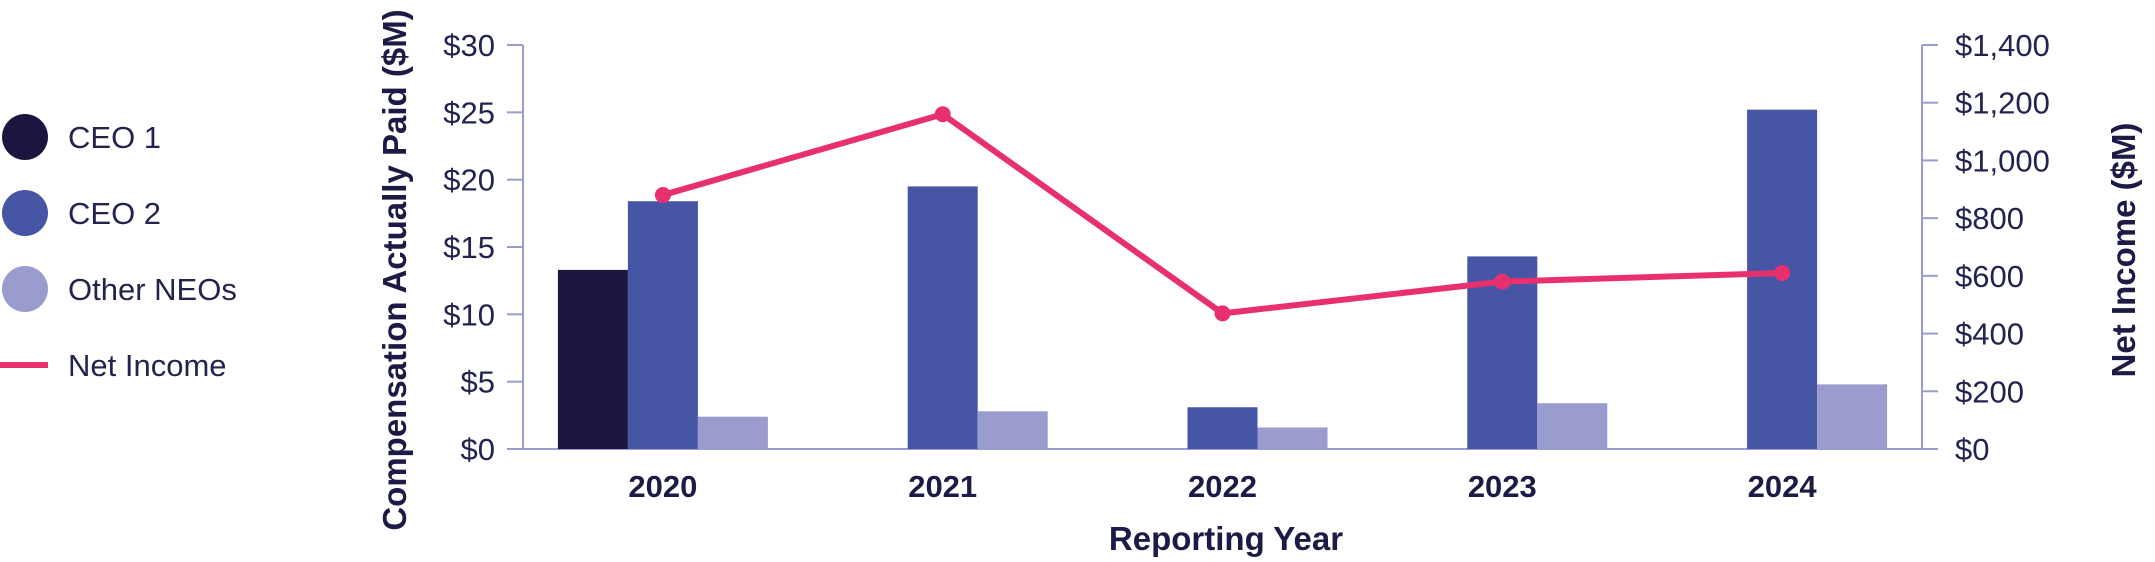  What do you see at coordinates (469, 247) in the screenshot?
I see `y-tick-label: $15` at bounding box center [469, 247].